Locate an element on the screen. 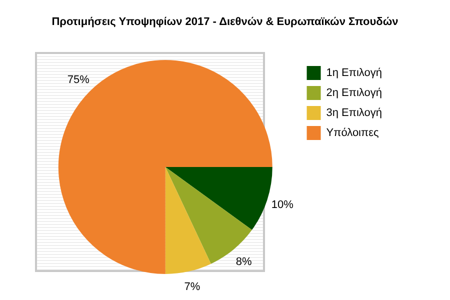 This screenshot has height=300, width=450. legend-label: 2η Επιλογή is located at coordinates (354, 93).